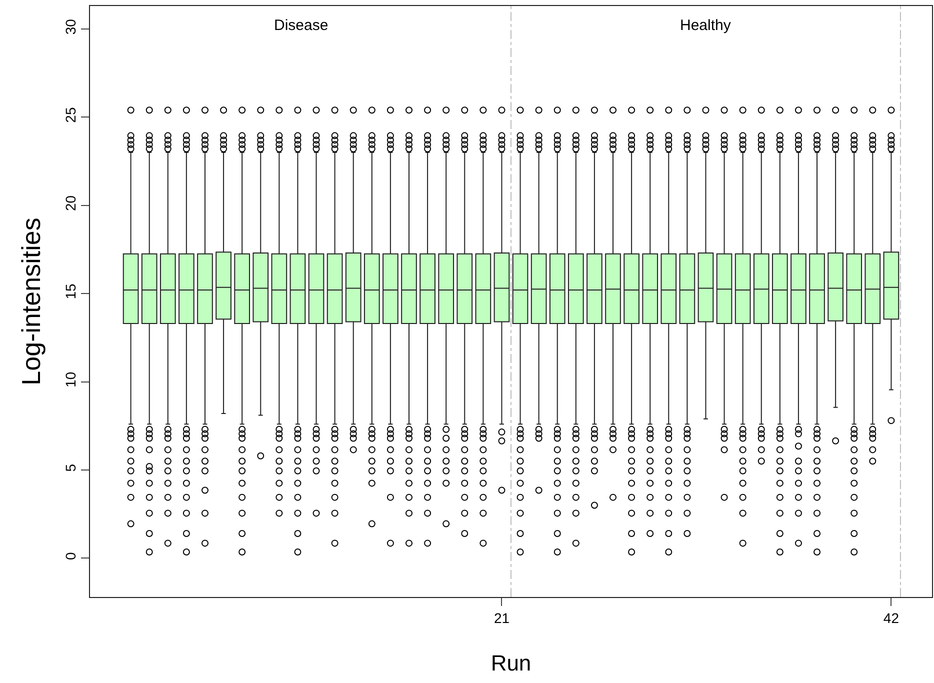 The width and height of the screenshot is (934, 683). What do you see at coordinates (70, 115) in the screenshot?
I see `y-tick-label: 25` at bounding box center [70, 115].